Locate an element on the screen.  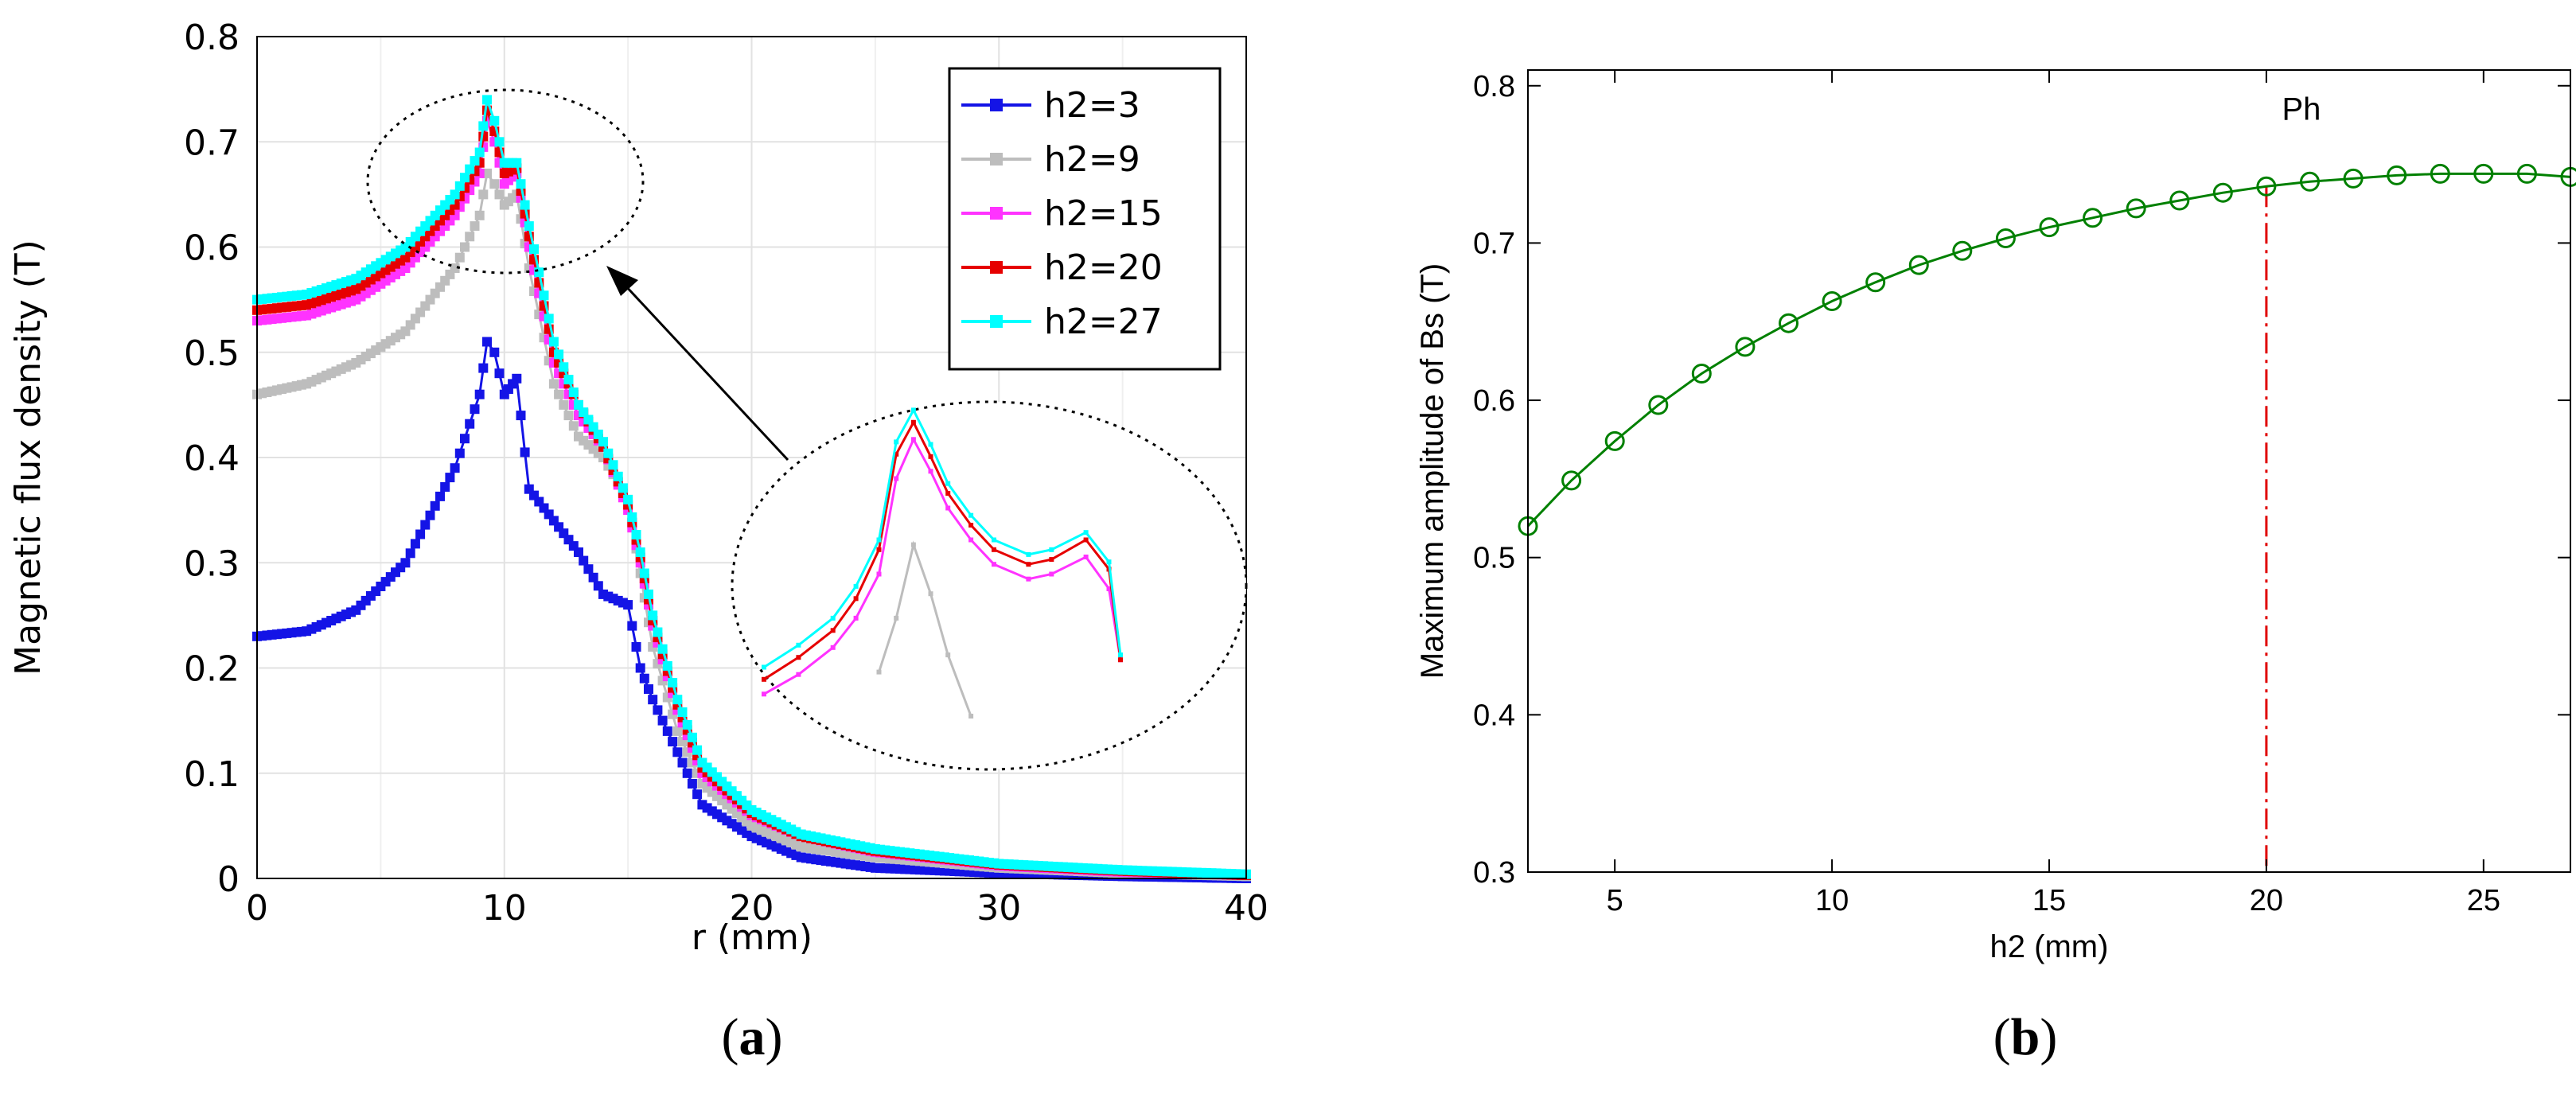
panel-a-x-tick-label: 30 is located at coordinates (998, 909).